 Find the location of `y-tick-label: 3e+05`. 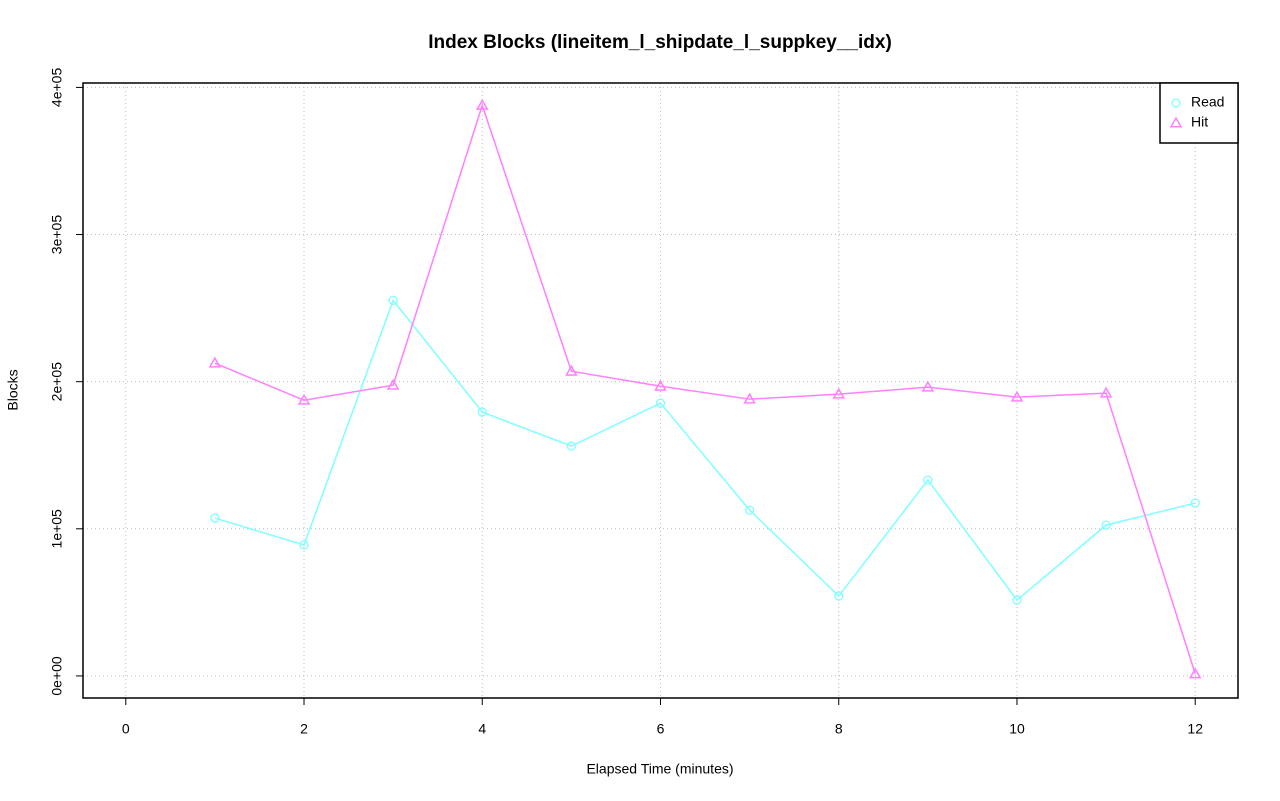

y-tick-label: 3e+05 is located at coordinates (57, 235).